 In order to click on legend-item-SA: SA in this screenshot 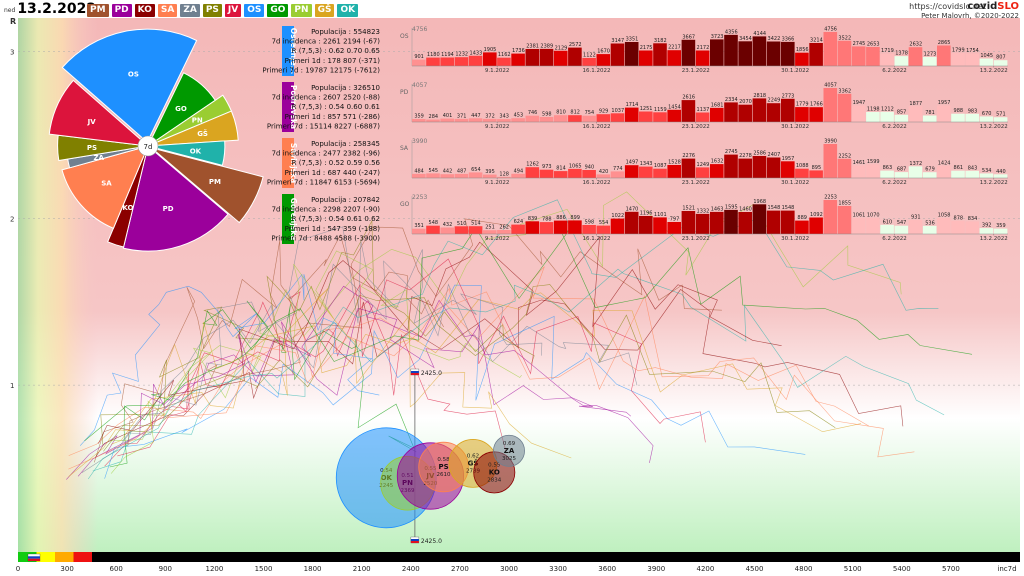, I will do `click(167, 10)`.